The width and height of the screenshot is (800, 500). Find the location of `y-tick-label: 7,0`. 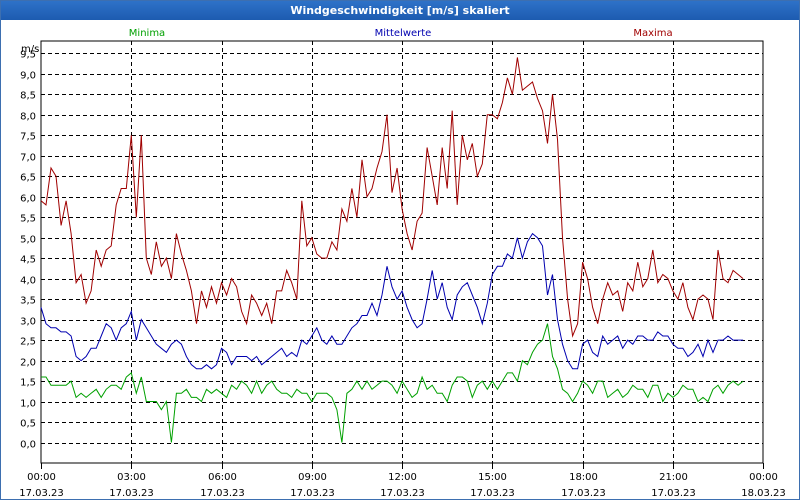

y-tick-label: 7,0 is located at coordinates (28, 158).